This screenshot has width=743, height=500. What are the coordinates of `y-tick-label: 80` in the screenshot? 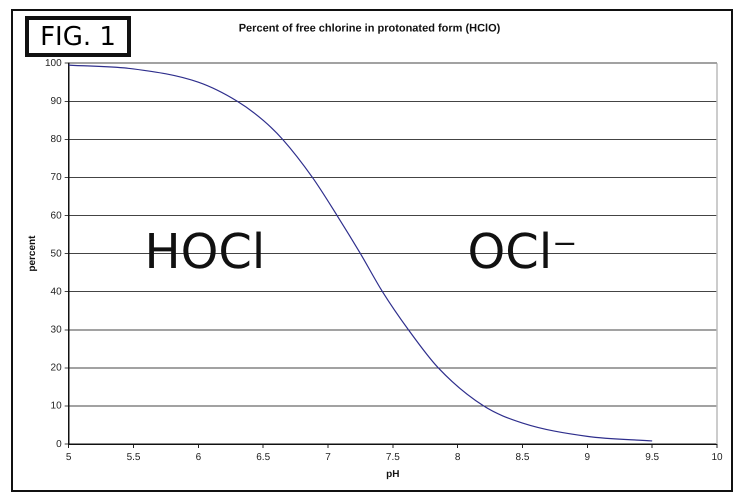 It's located at (56, 140).